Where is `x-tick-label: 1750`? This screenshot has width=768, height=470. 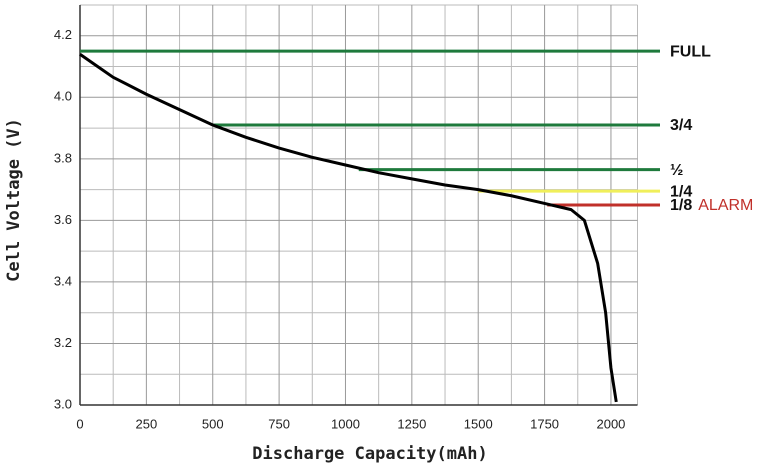 x-tick-label: 1750 is located at coordinates (544, 423).